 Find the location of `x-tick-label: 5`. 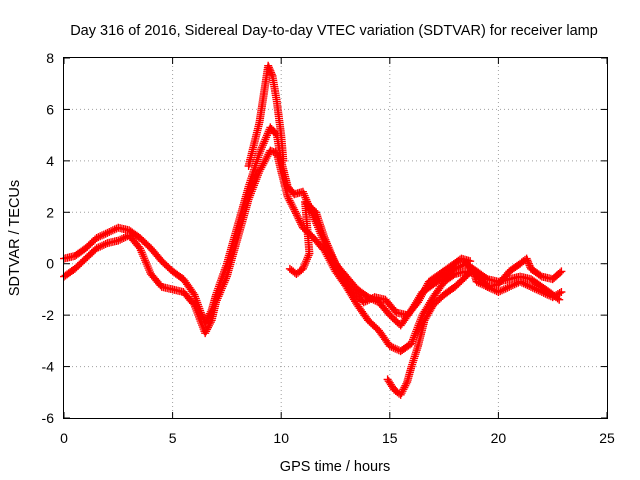

x-tick-label: 5 is located at coordinates (173, 438).